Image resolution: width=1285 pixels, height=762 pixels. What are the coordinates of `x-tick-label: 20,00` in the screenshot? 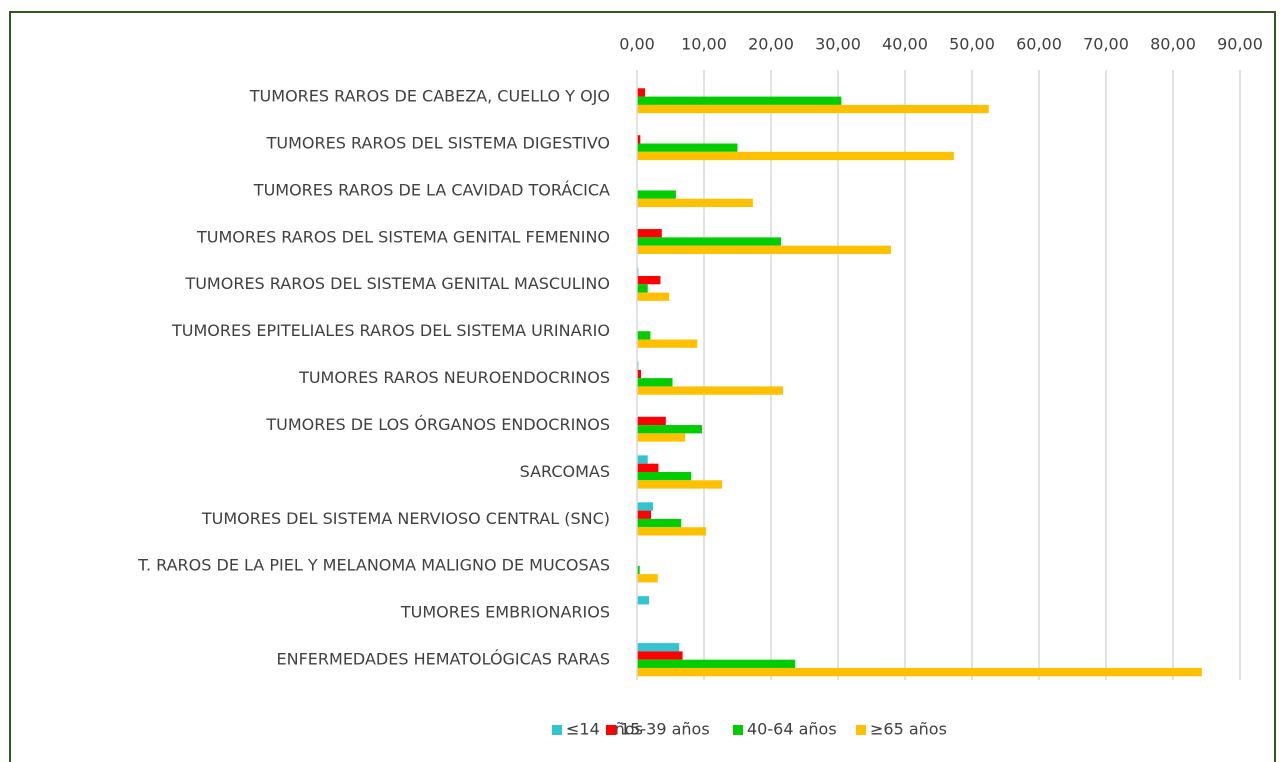 It's located at (771, 44).